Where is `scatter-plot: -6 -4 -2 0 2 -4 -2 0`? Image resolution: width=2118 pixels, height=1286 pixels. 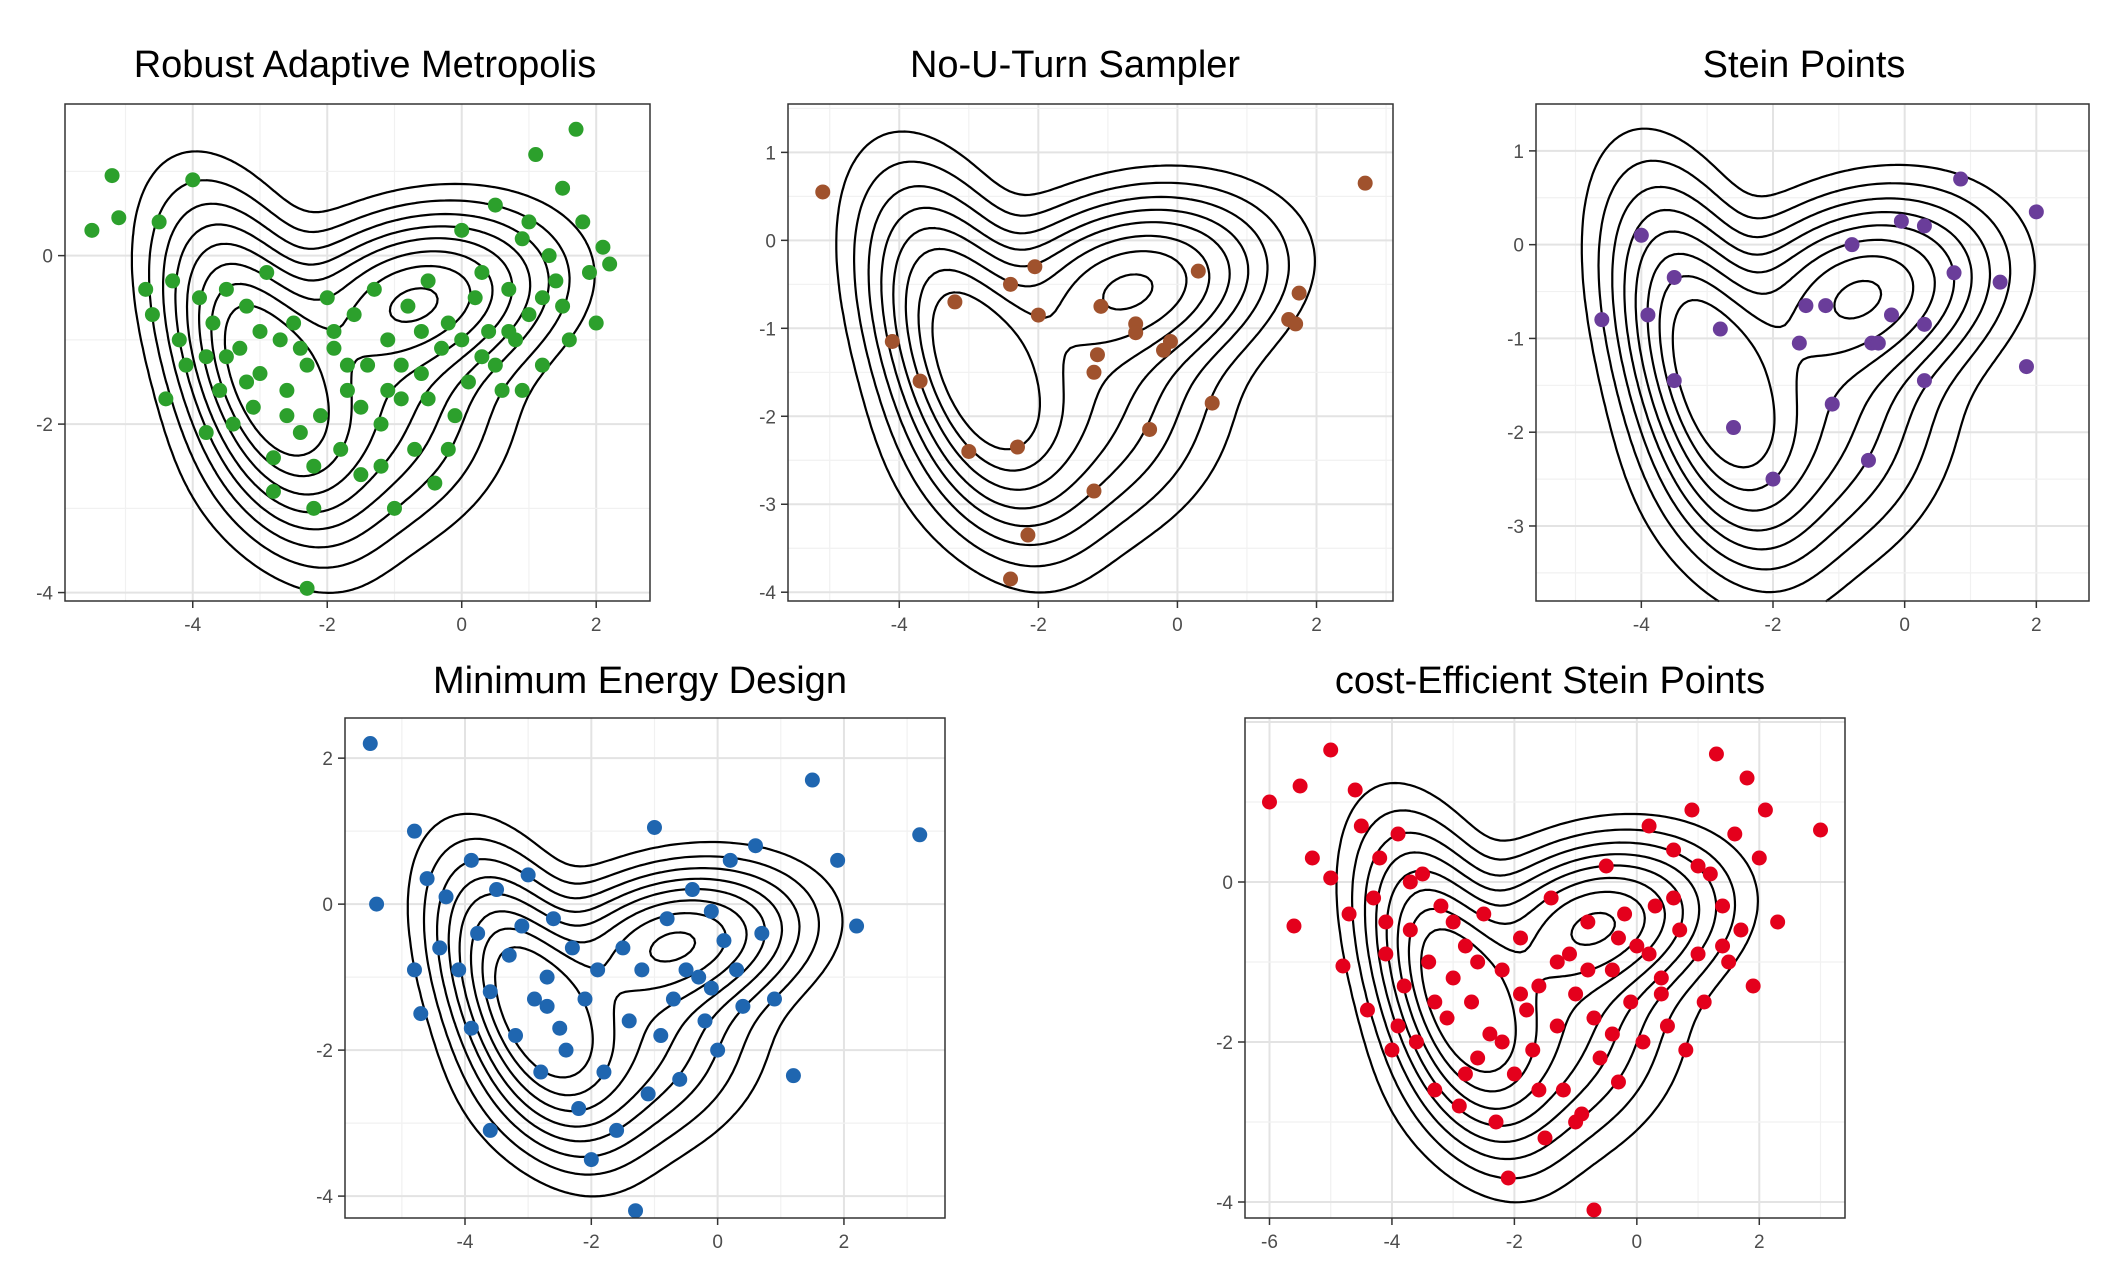 scatter-plot: -6 -4 -2 0 2 -4 -2 0 is located at coordinates (1531, 985).